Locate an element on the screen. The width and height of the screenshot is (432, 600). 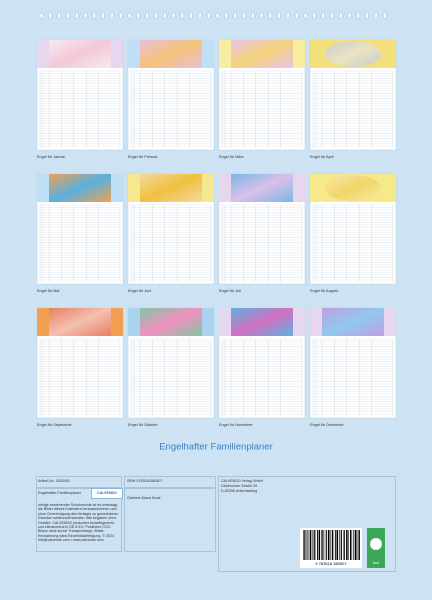
page-title: Engelhafter Familienplaner is located at coordinates (216, 447).